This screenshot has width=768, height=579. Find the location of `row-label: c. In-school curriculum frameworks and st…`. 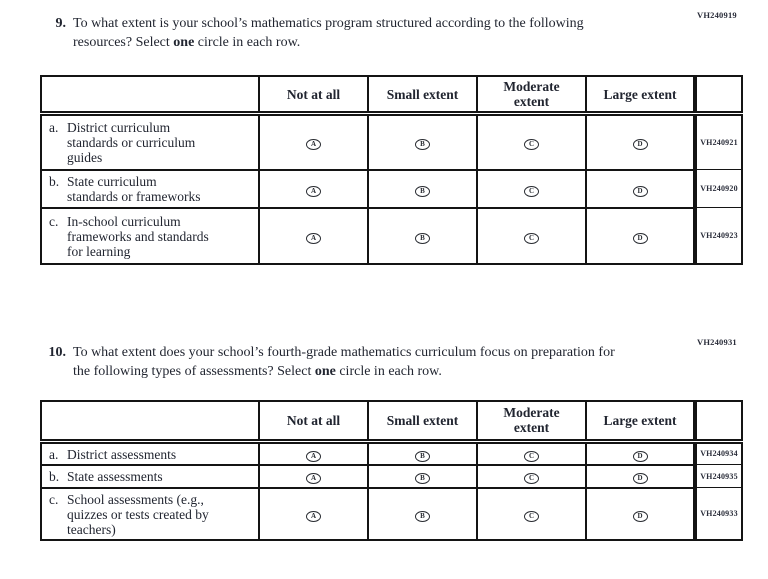

row-label: c. In-school curriculum frameworks and st… is located at coordinates (150, 235).